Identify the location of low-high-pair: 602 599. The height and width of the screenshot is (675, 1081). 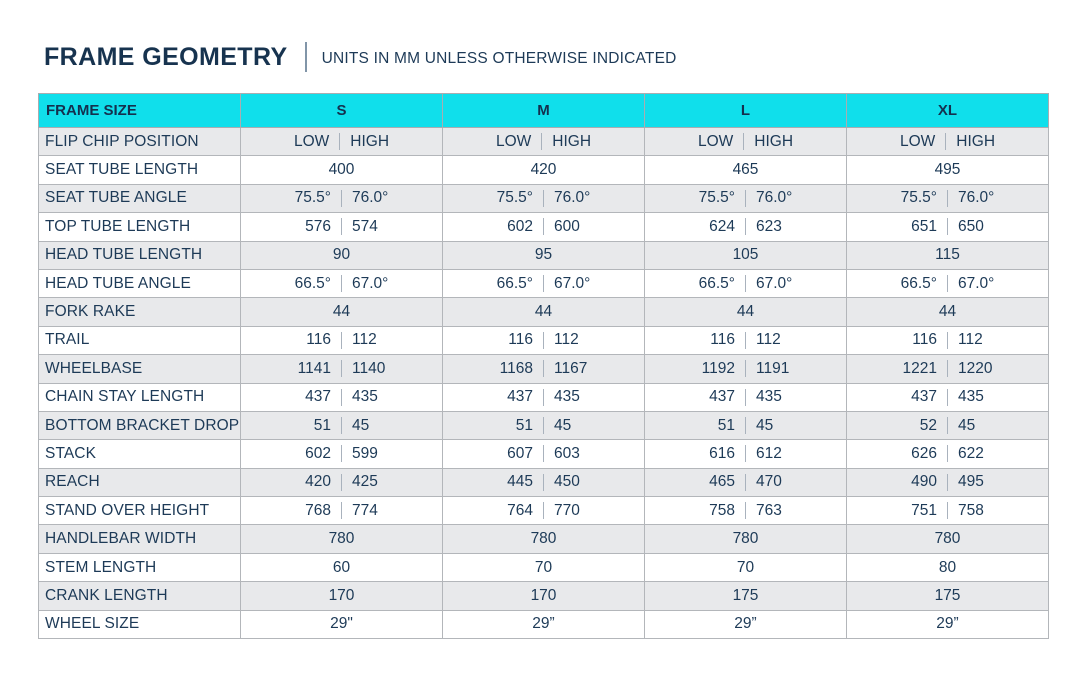
(341, 454).